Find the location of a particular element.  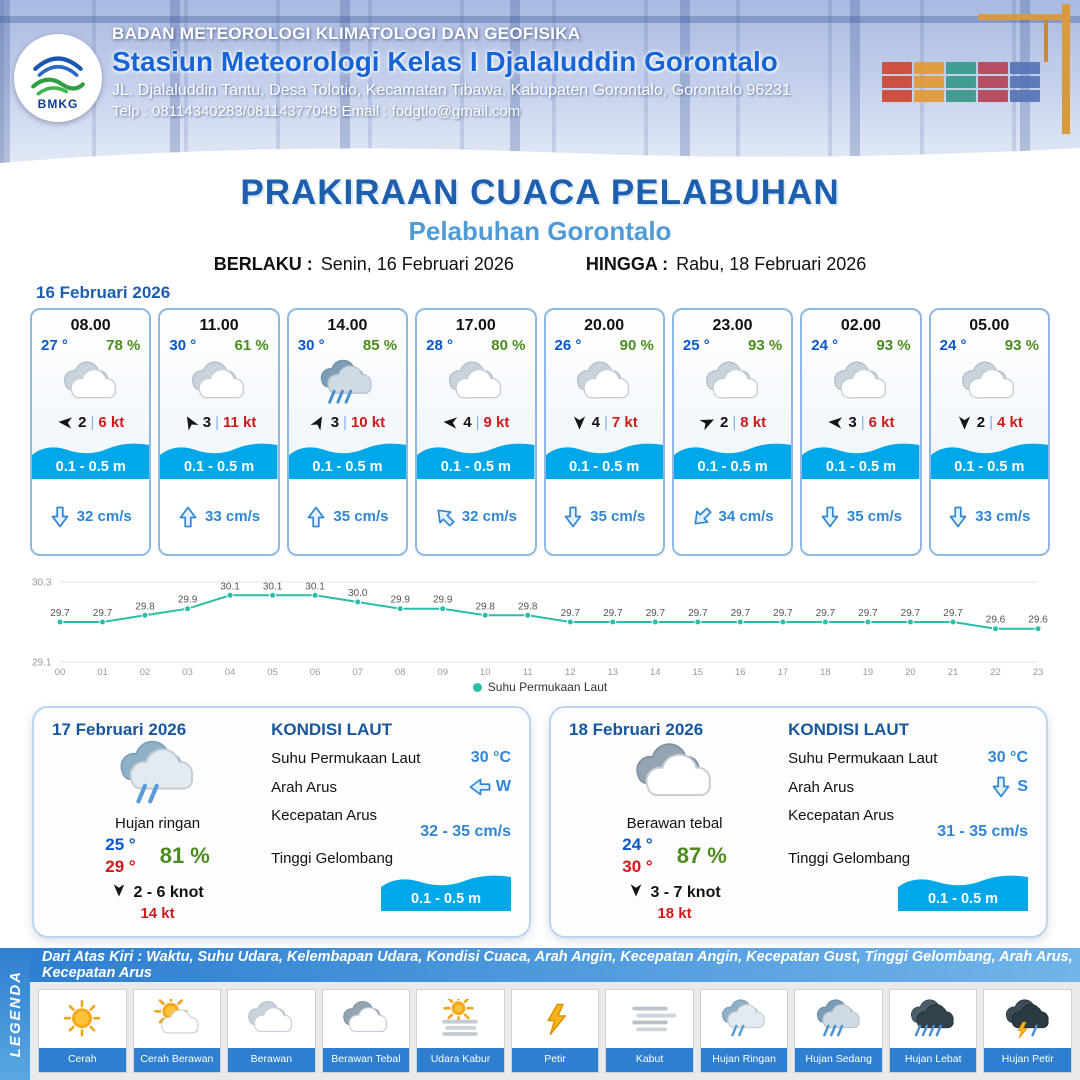

current-direction: S is located at coordinates (1009, 787).